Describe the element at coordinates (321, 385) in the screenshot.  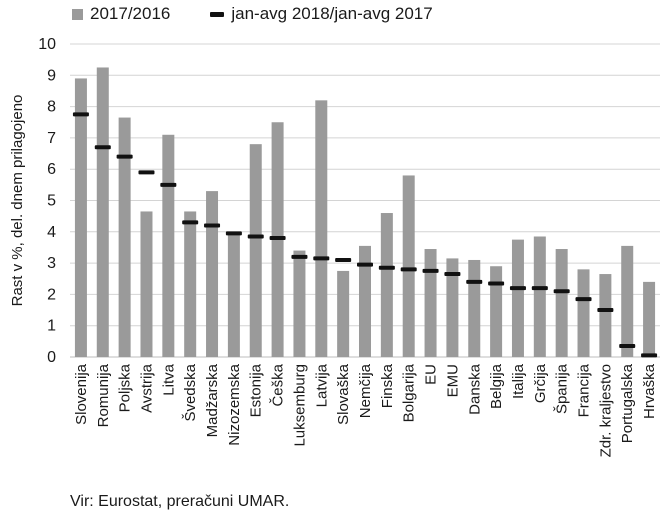
I see `x-tick-label: Latvija` at that location.